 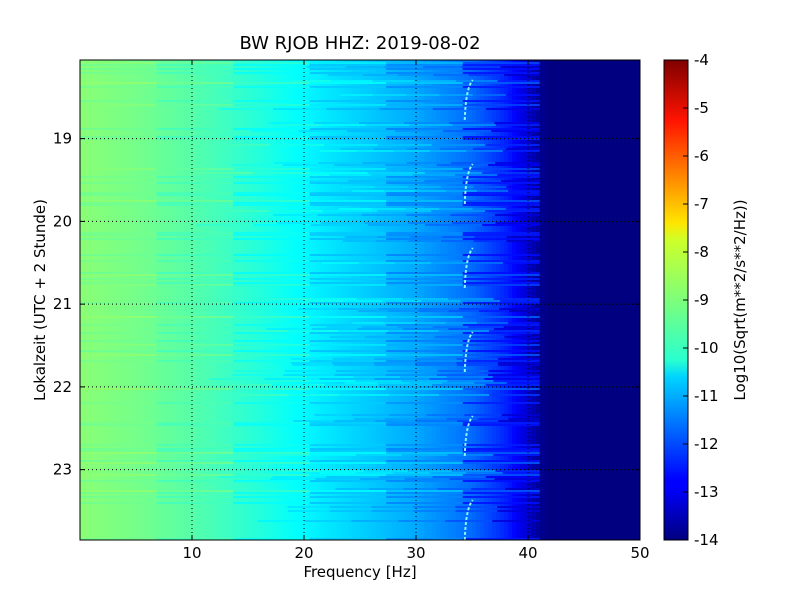 I want to click on y-tick-label: 19, so click(x=62, y=139).